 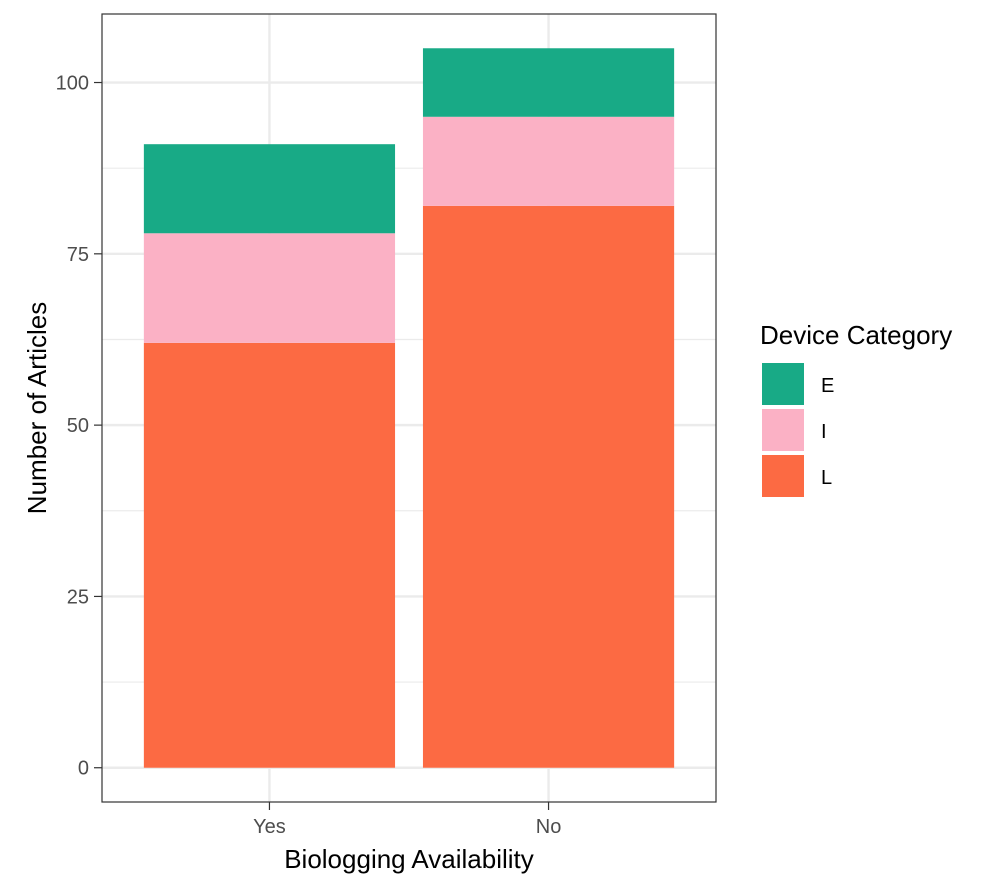 What do you see at coordinates (783, 430) in the screenshot?
I see `legend-key-i` at bounding box center [783, 430].